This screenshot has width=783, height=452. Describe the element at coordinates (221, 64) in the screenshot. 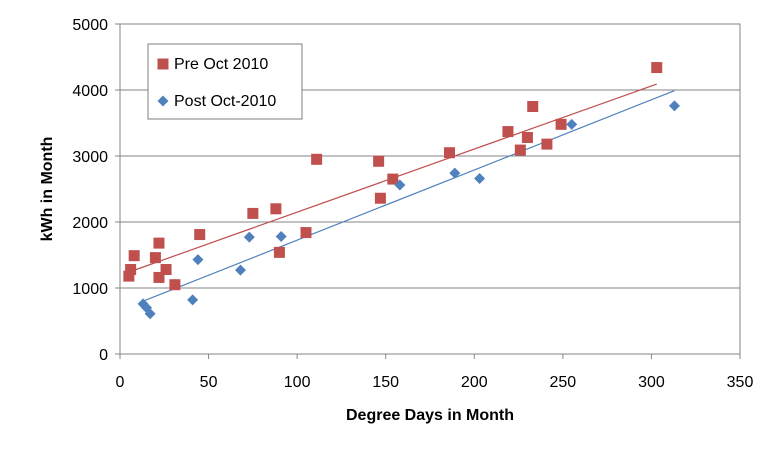

I see `legend-label-pre-oct-2010: Pre Oct 2010` at that location.